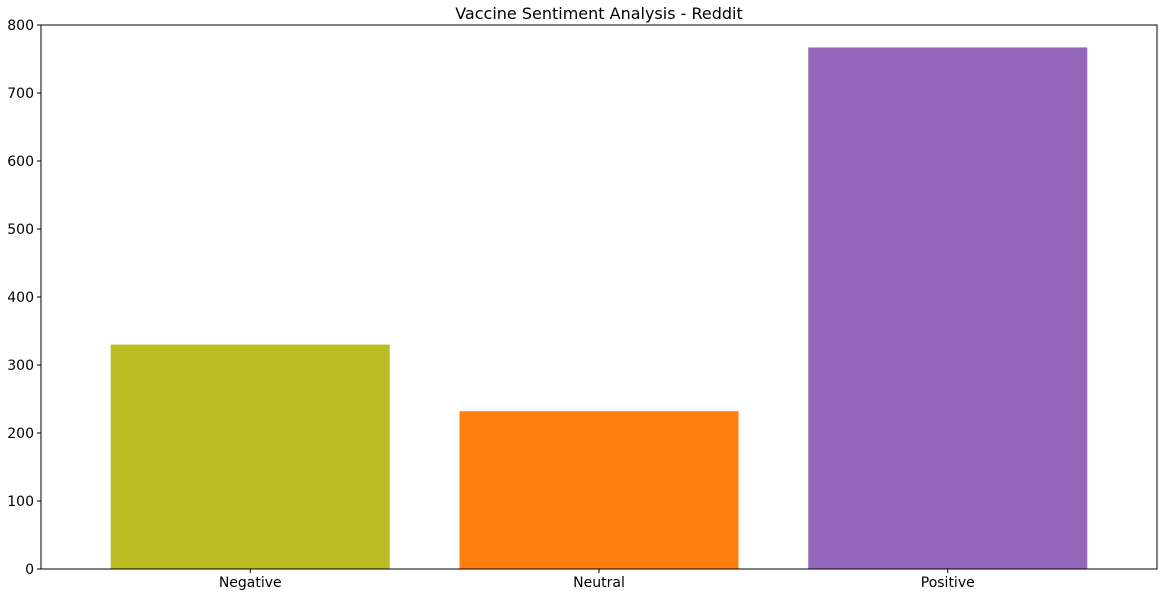  I want to click on y-tick-label: 700, so click(20, 94).